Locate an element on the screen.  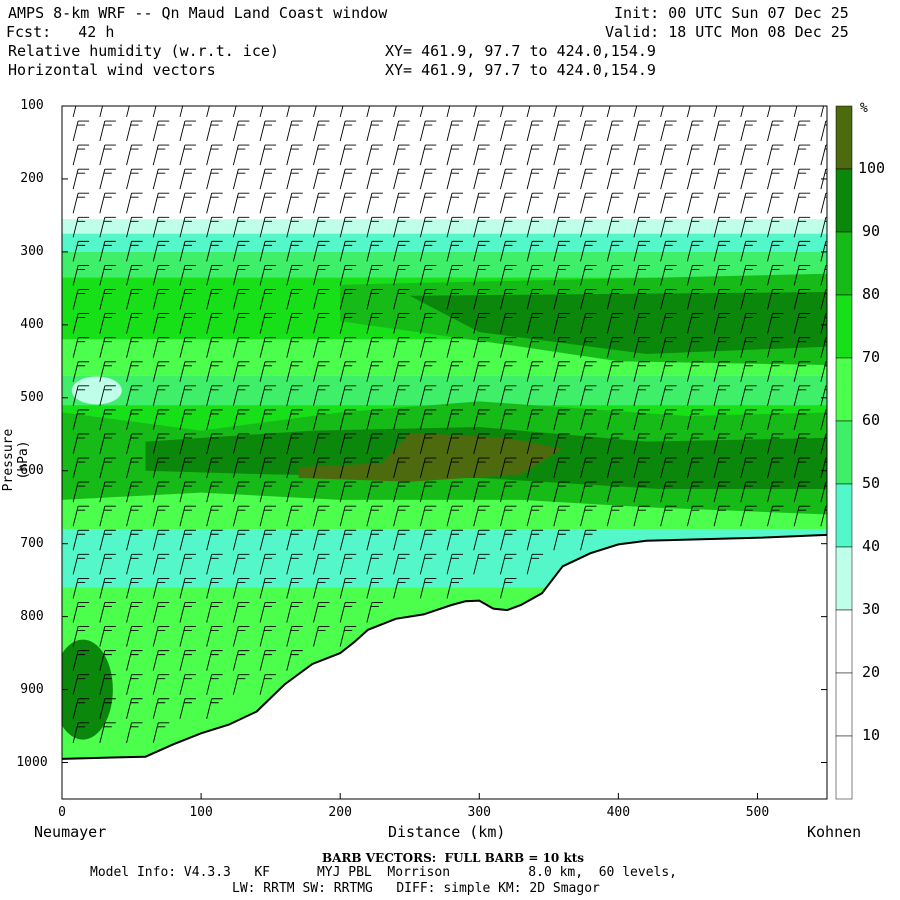
footer-barb-info: BARB VECTORS: FULL BARB = 10 kts is located at coordinates (453, 858).